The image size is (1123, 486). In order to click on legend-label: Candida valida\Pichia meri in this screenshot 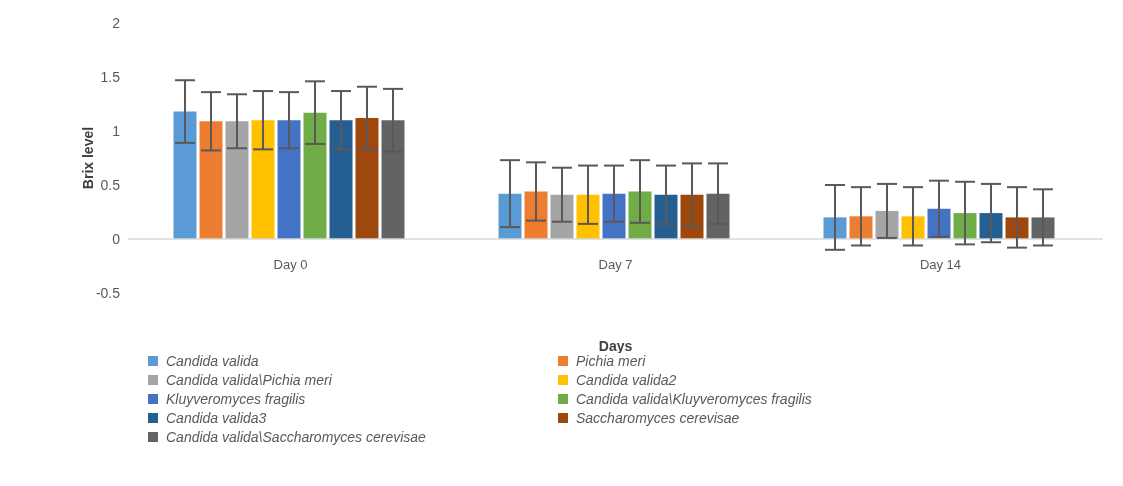, I will do `click(249, 380)`.